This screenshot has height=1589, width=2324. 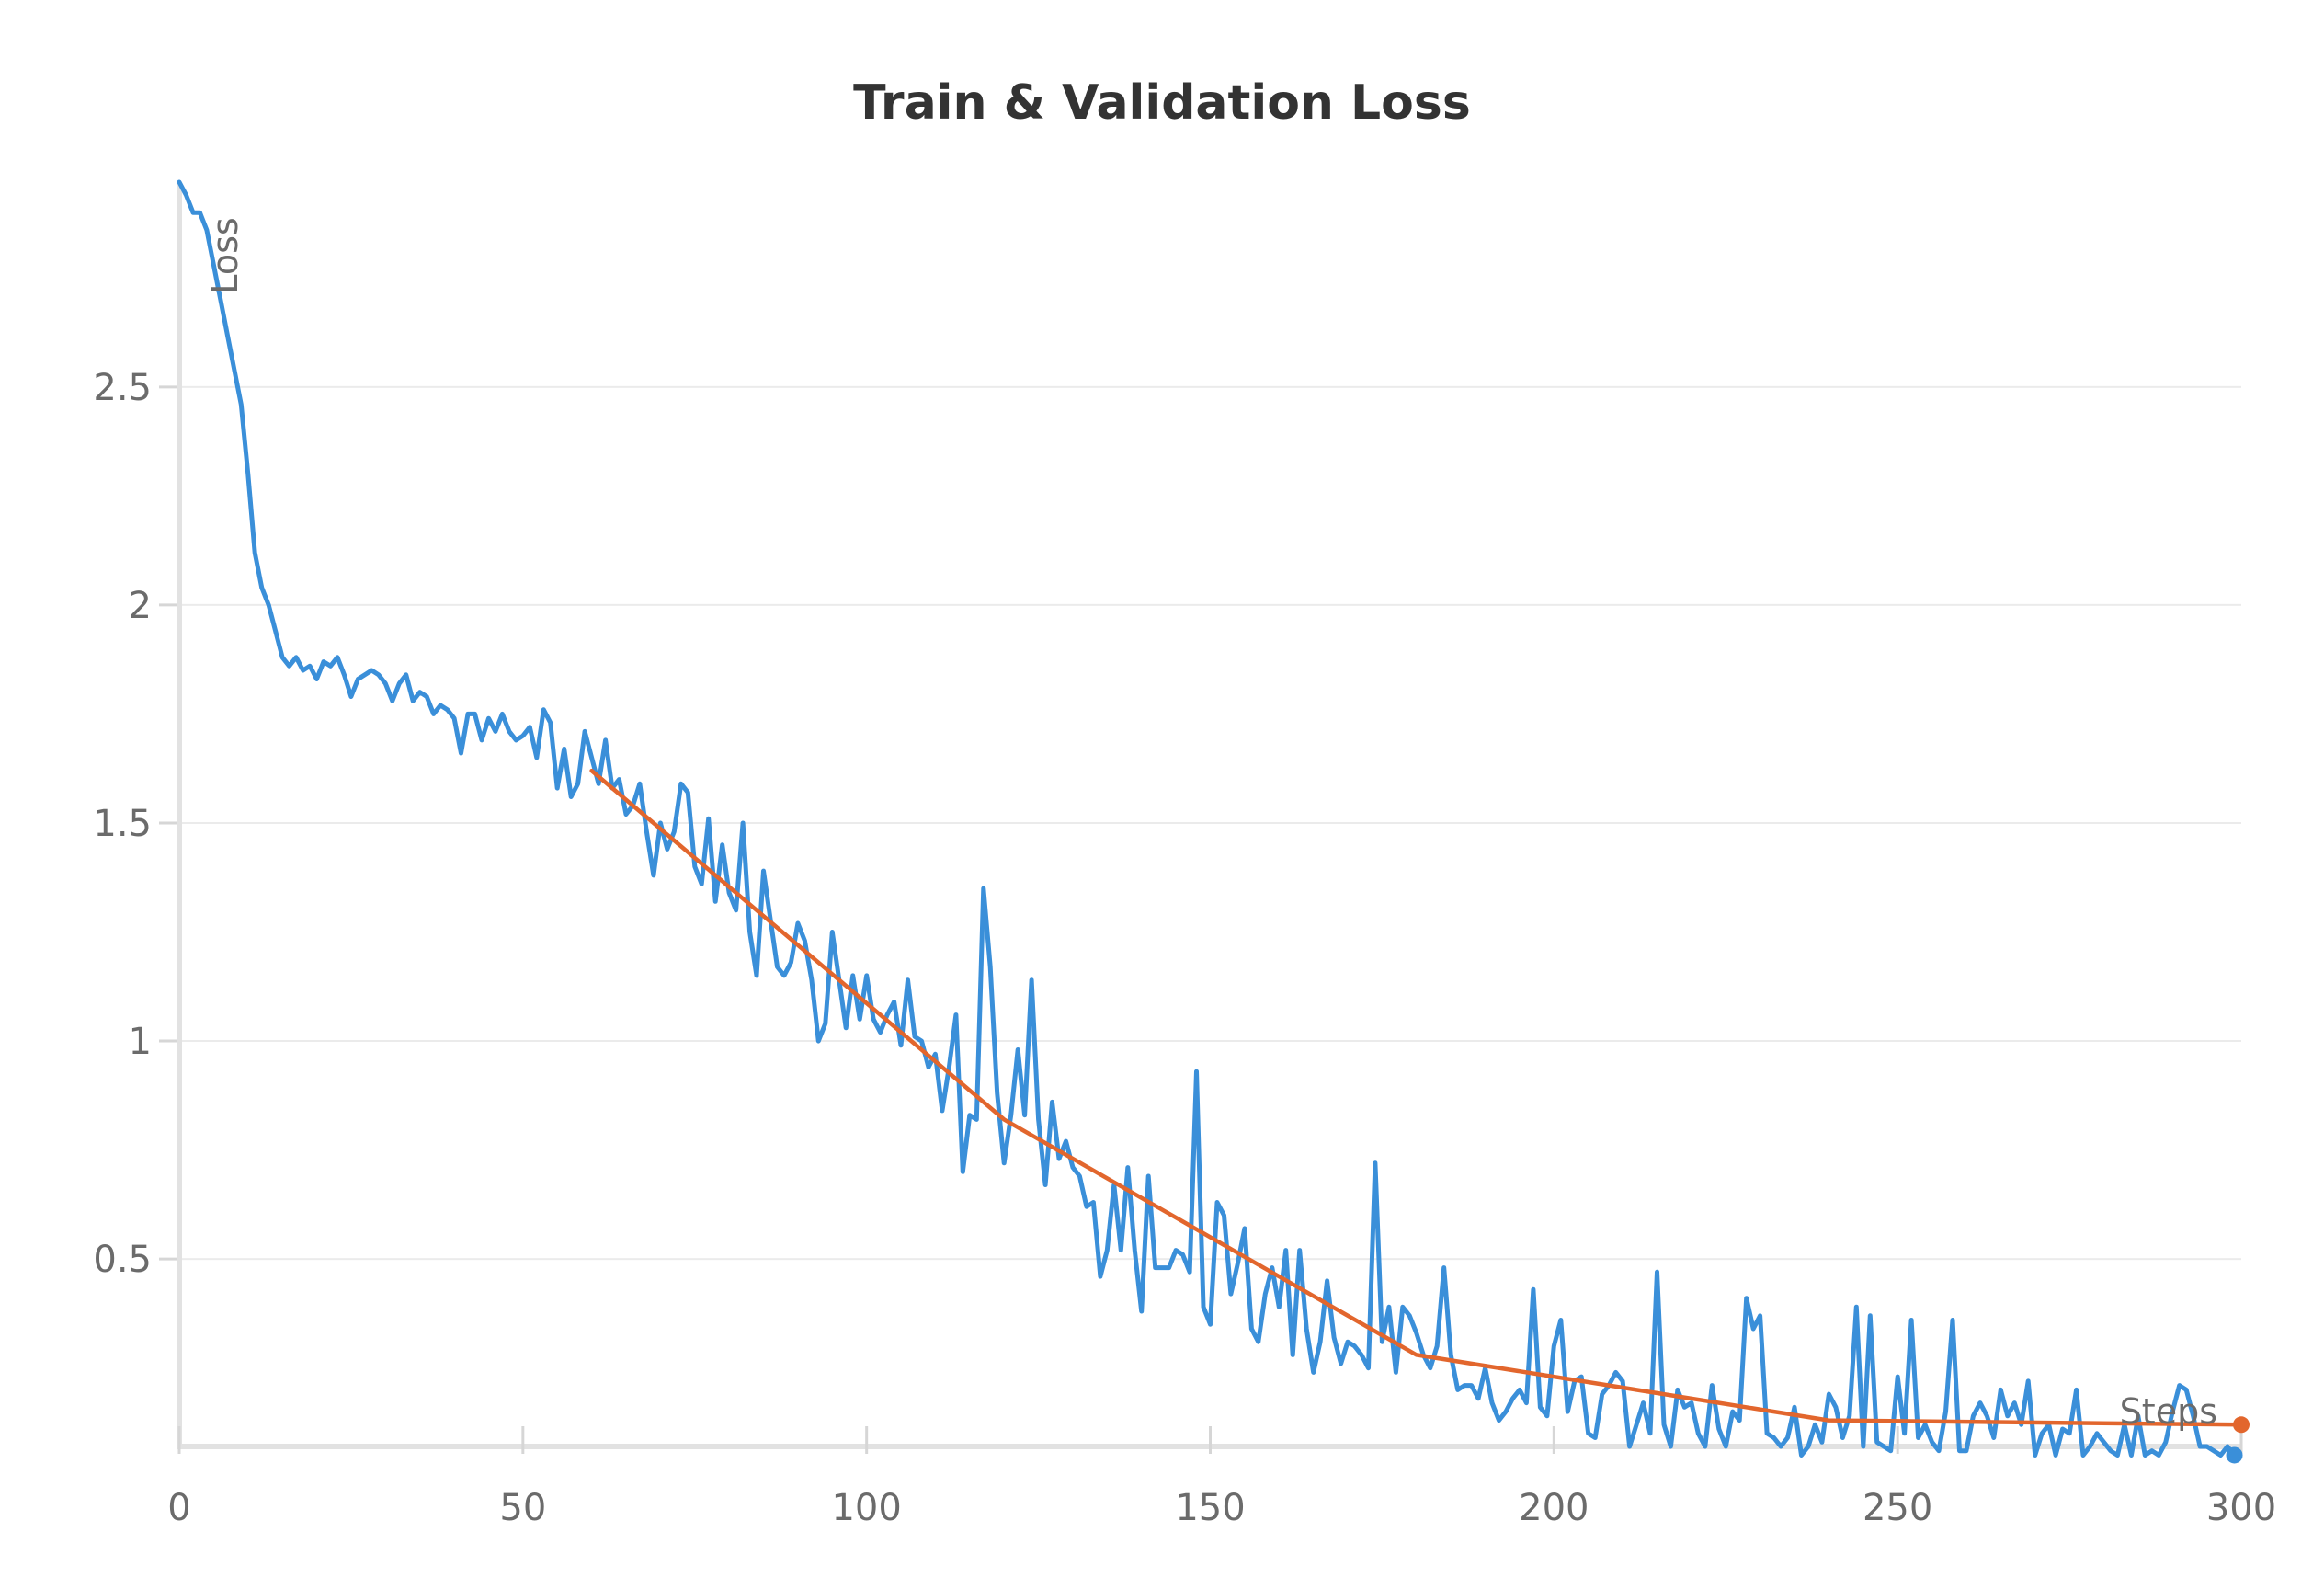 What do you see at coordinates (122, 388) in the screenshot?
I see `y-tick-label: 2.5` at bounding box center [122, 388].